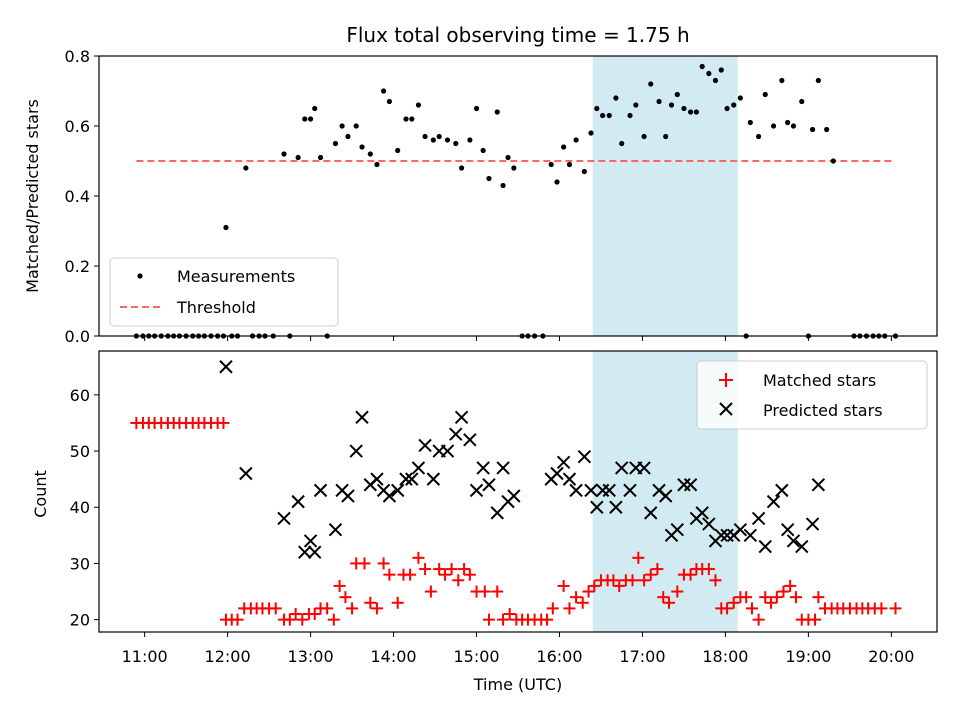  What do you see at coordinates (808, 656) in the screenshot?
I see `x-tick-label: 19:00` at bounding box center [808, 656].